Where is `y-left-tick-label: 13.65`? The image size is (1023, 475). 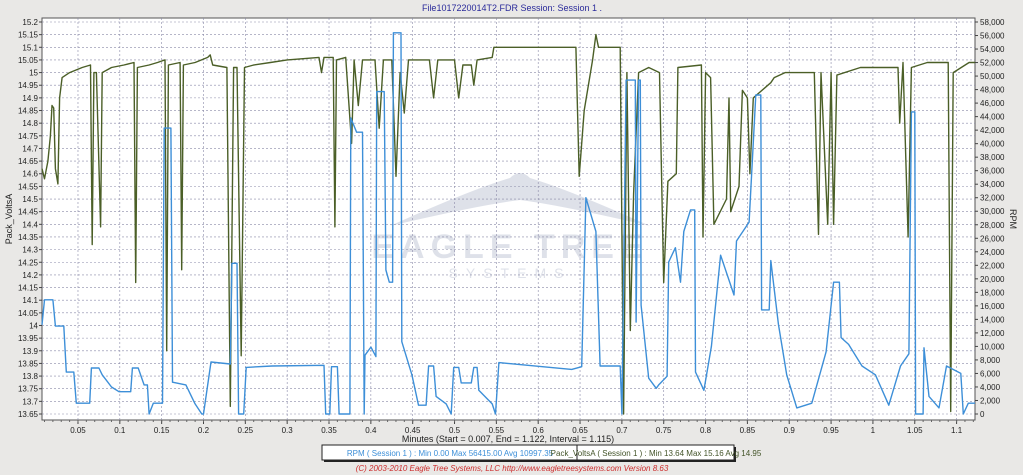
y-left-tick-label: 13.65 is located at coordinates (28, 414).